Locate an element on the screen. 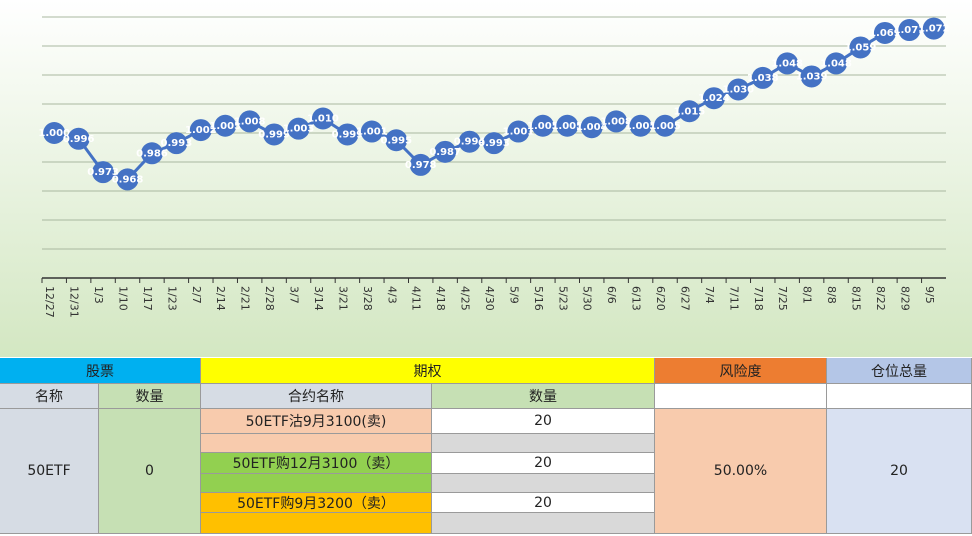  total-position: 20 is located at coordinates (899, 471).